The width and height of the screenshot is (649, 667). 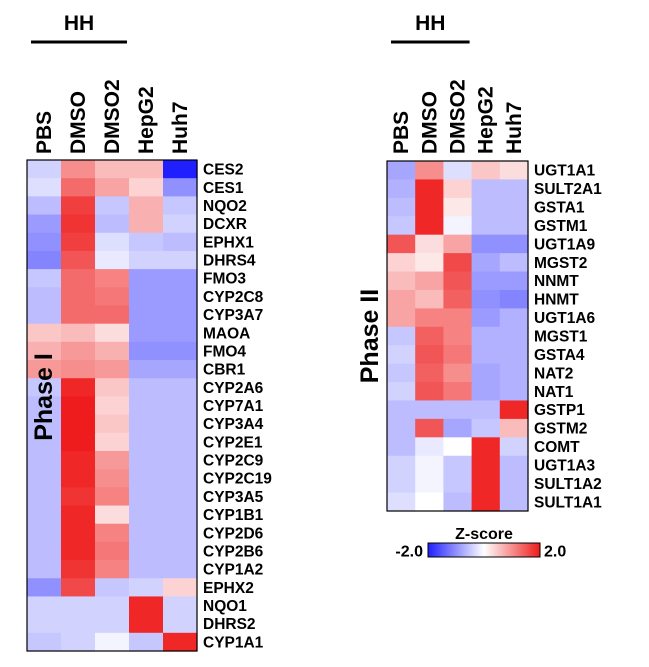 What do you see at coordinates (146, 351) in the screenshot?
I see `heatmap-cell-fmo4-hepg2` at bounding box center [146, 351].